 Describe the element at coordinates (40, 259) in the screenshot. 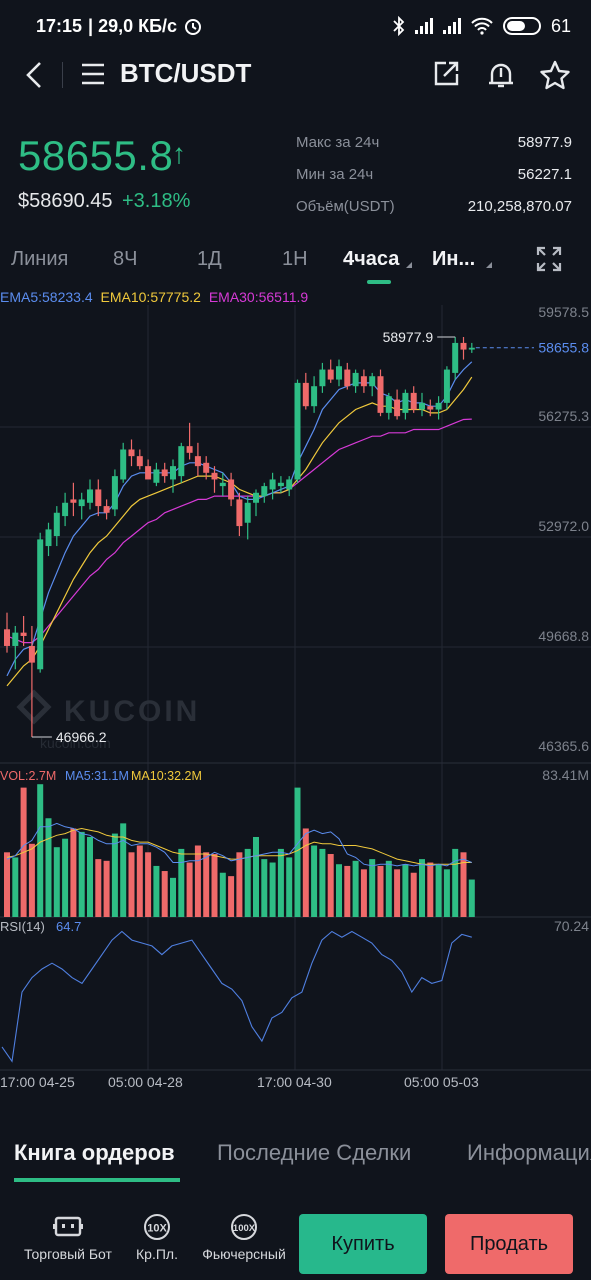

I see `tab-line: Линия` at that location.